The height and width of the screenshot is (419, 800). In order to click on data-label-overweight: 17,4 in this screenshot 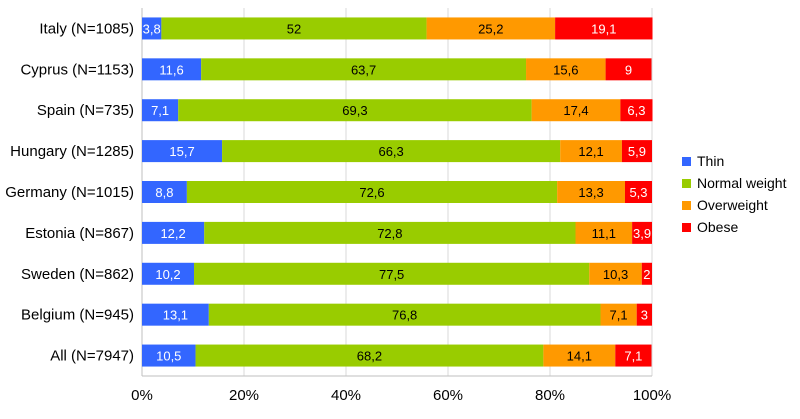, I will do `click(575, 110)`.